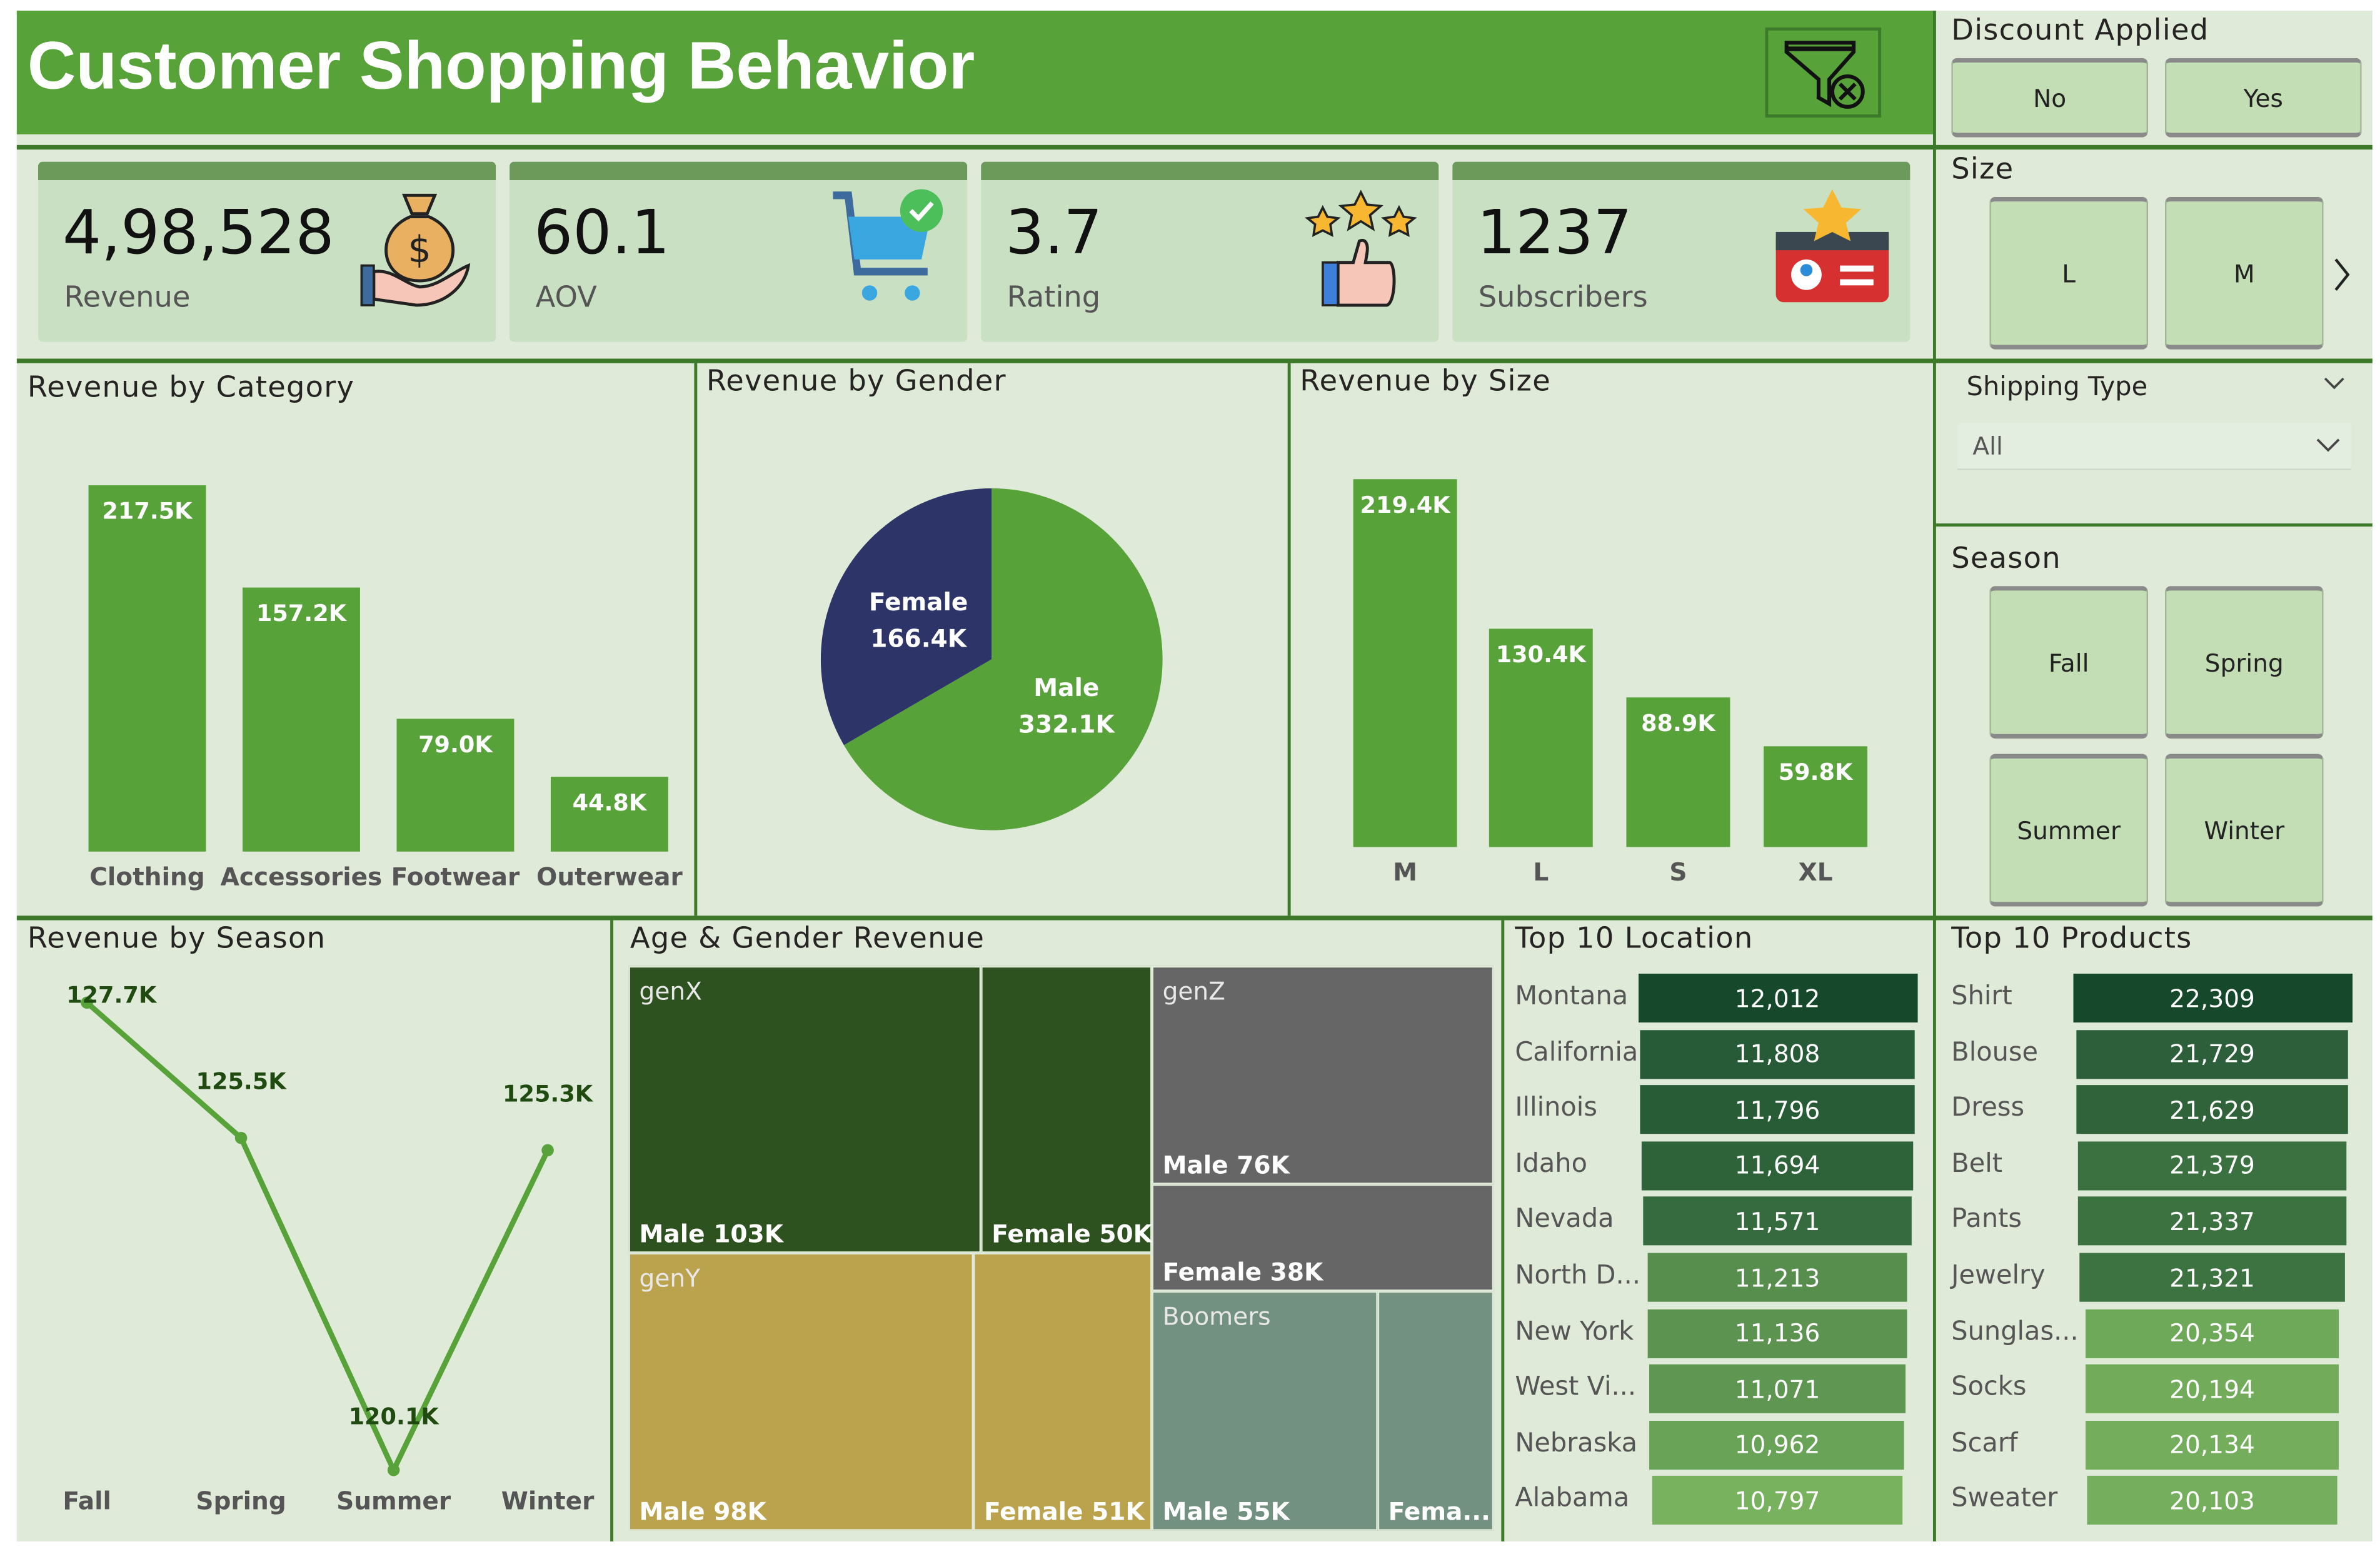 This screenshot has width=2380, height=1549. Describe the element at coordinates (147, 877) in the screenshot. I see `category-axis-label: Clothing` at that location.